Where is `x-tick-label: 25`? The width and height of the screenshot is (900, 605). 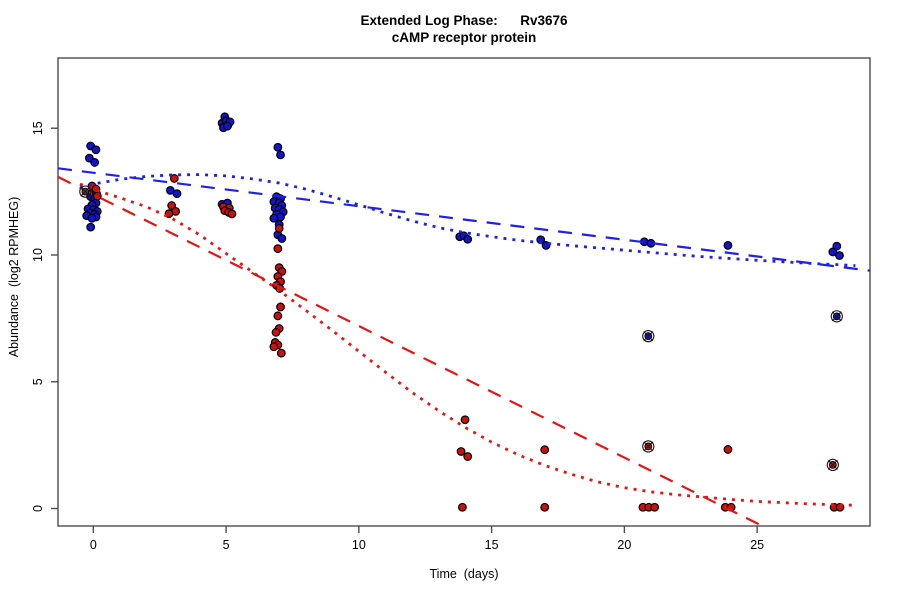 x-tick-label: 25 is located at coordinates (757, 545).